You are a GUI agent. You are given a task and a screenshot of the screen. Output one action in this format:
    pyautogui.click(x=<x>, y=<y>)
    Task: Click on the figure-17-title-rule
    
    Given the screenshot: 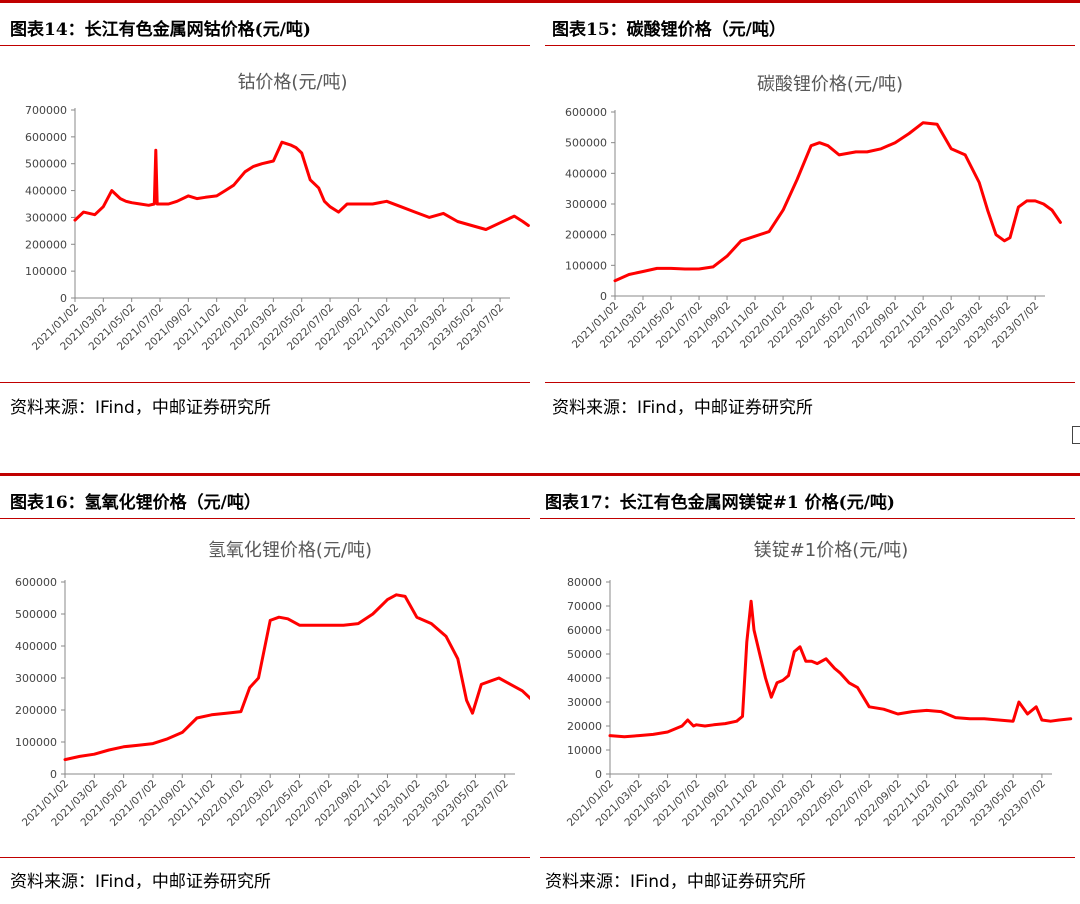 What is the action you would take?
    pyautogui.click(x=807, y=518)
    